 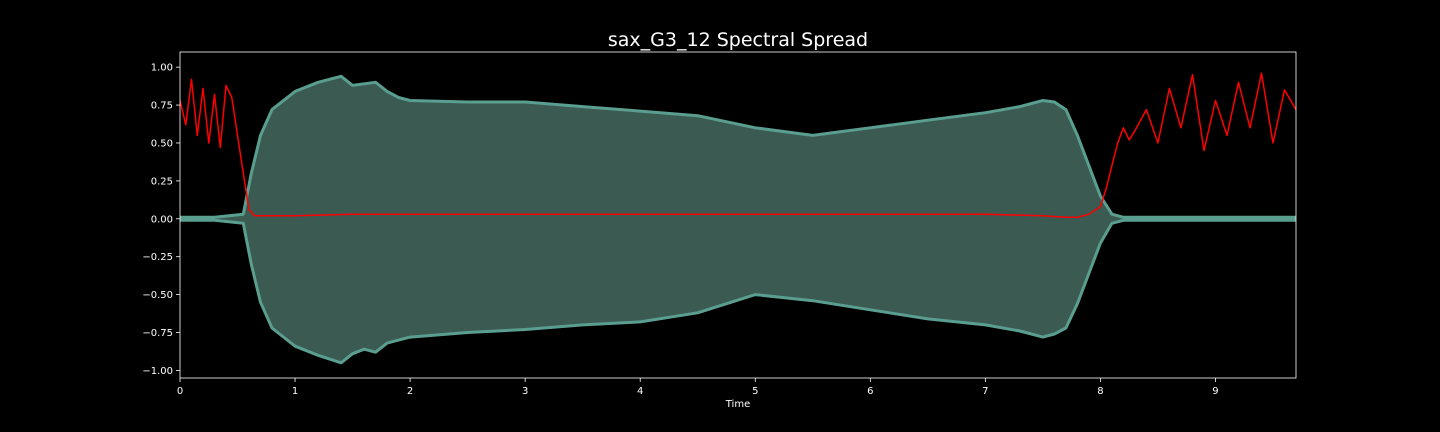 What do you see at coordinates (162, 68) in the screenshot?
I see `y-tick-label: 1.00` at bounding box center [162, 68].